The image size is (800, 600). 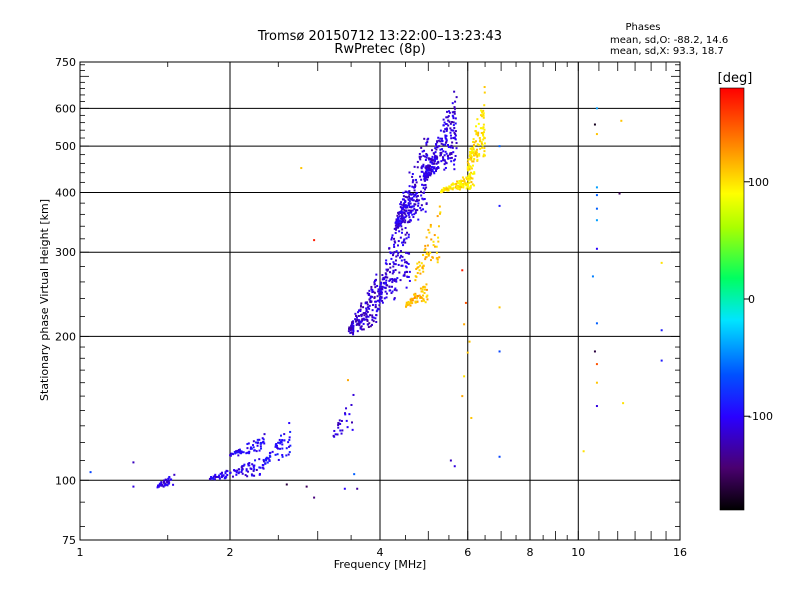 I want to click on colorbar, so click(x=732, y=299).